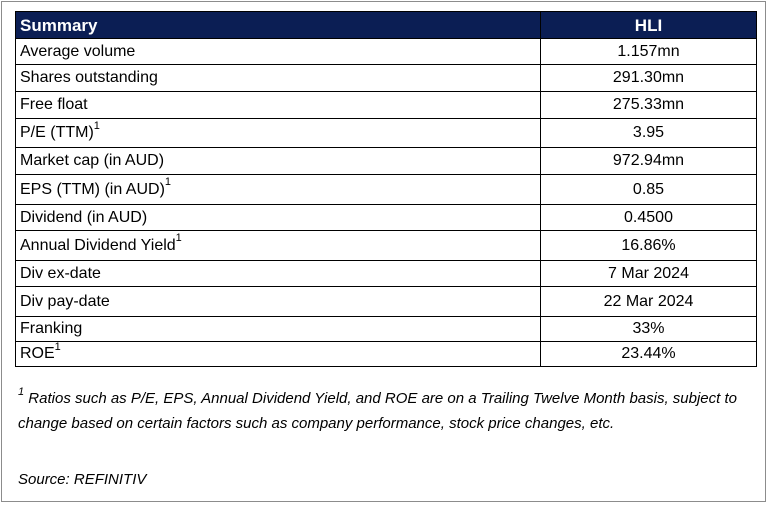  I want to click on table-row: Annual Dividend Yield1 16.86%, so click(386, 245).